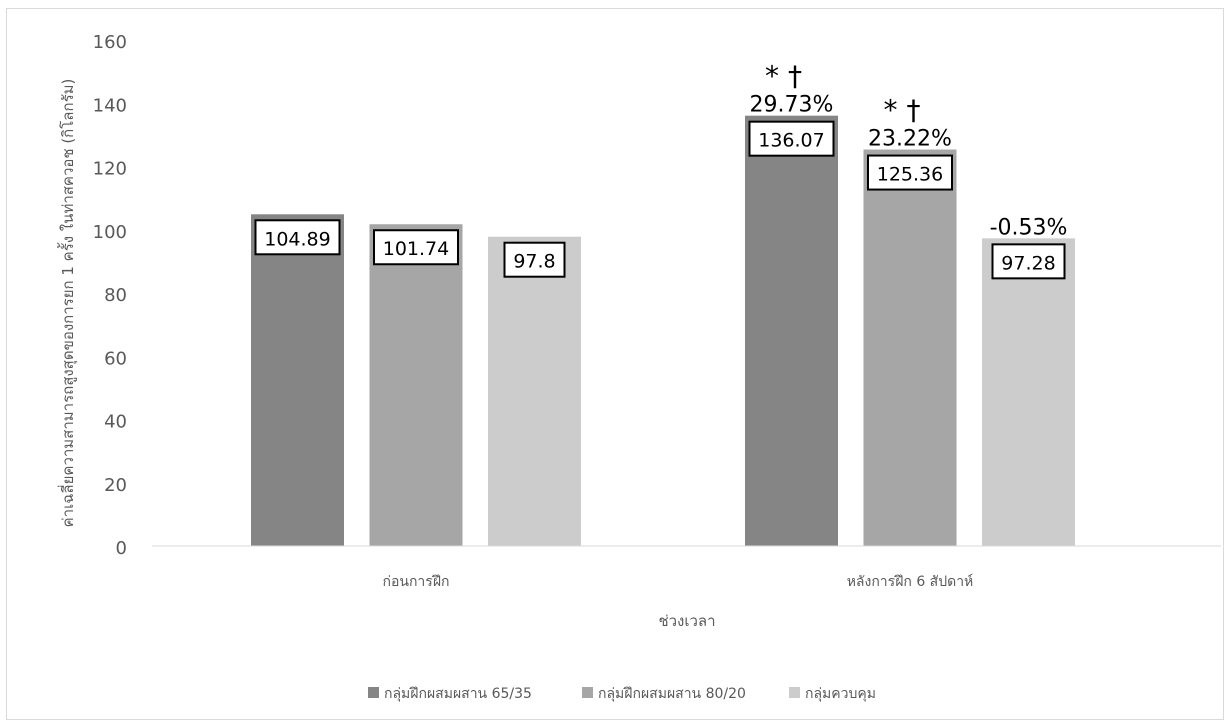 Image resolution: width=1230 pixels, height=726 pixels. What do you see at coordinates (791, 141) in the screenshot?
I see `data-label: 136.07` at bounding box center [791, 141].